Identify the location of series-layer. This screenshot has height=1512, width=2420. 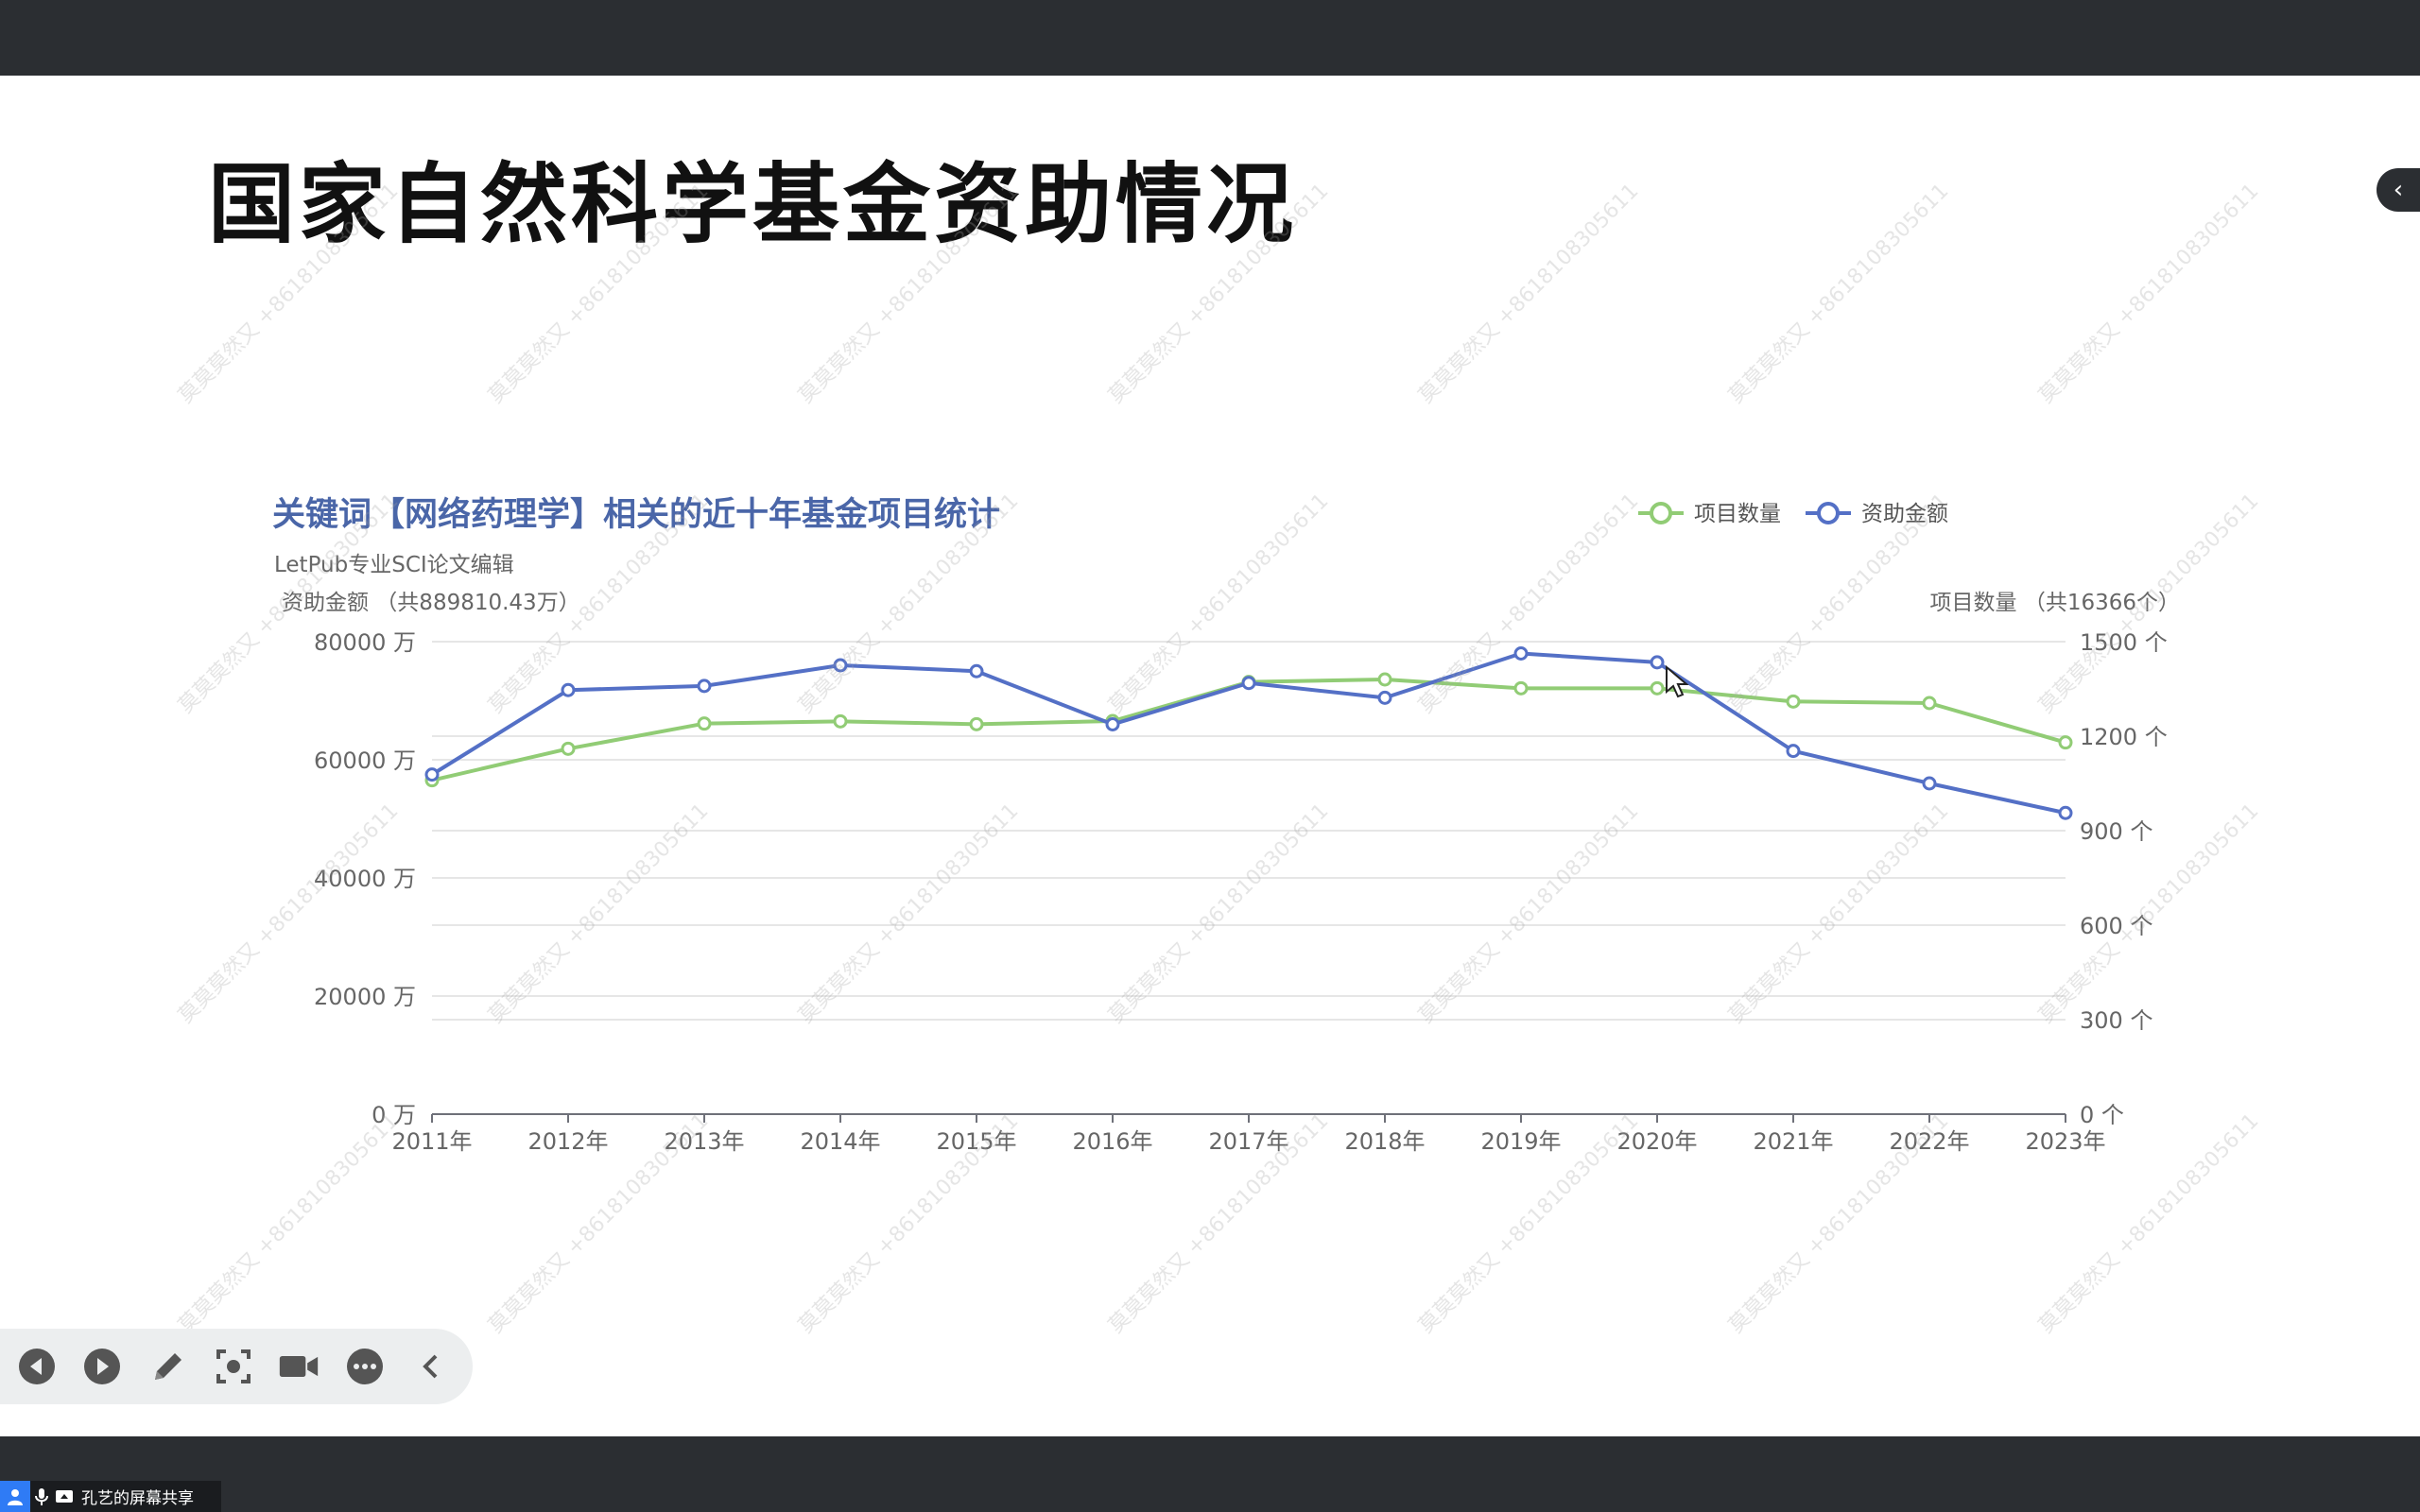
(1248, 733).